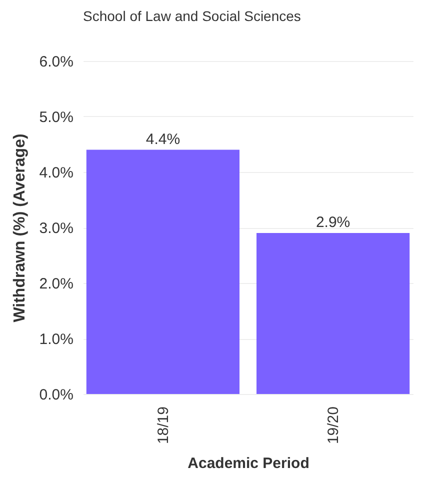 The image size is (427, 483). Describe the element at coordinates (56, 117) in the screenshot. I see `y-tick-label: 5.0%` at that location.